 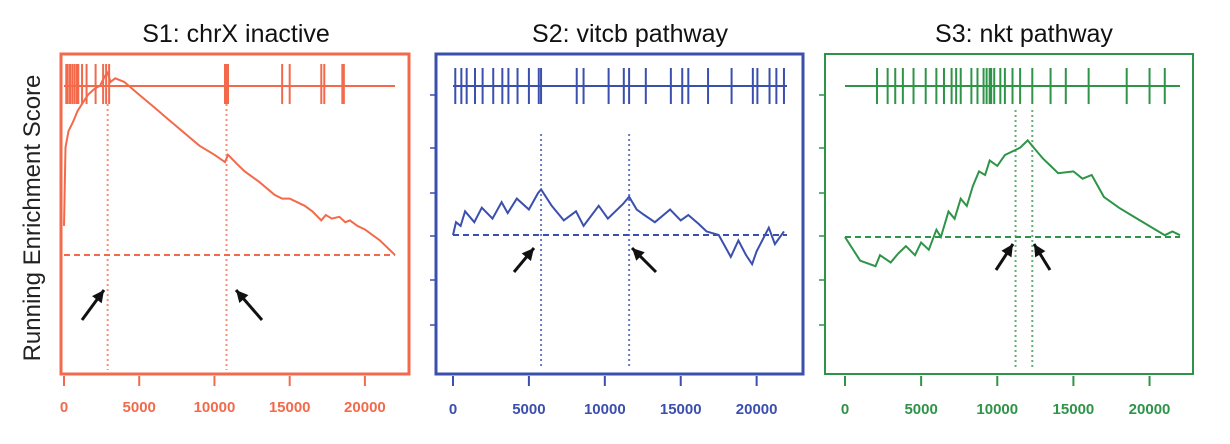 What do you see at coordinates (1024, 34) in the screenshot?
I see `panel-title: S3: nkt pathway` at bounding box center [1024, 34].